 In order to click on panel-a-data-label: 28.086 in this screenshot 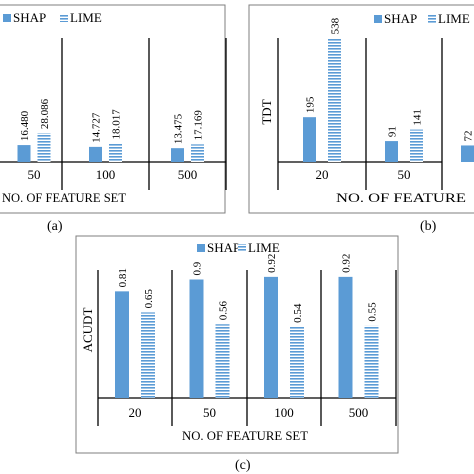, I will do `click(45, 113)`.